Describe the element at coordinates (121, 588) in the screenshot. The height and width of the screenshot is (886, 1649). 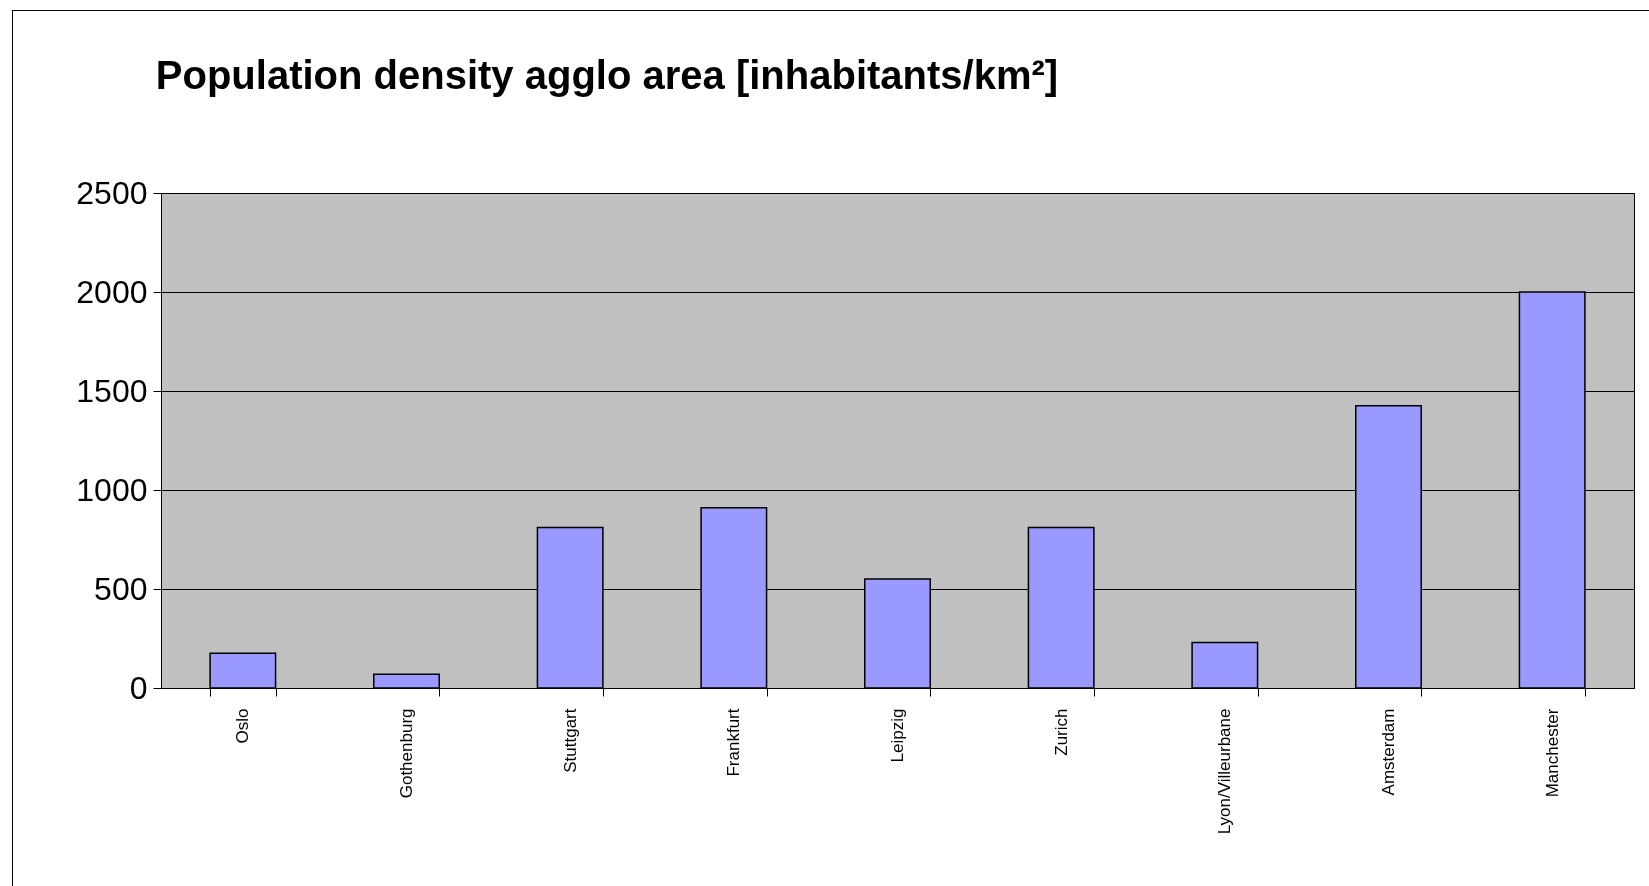
I see `y-tick-label: 500` at that location.